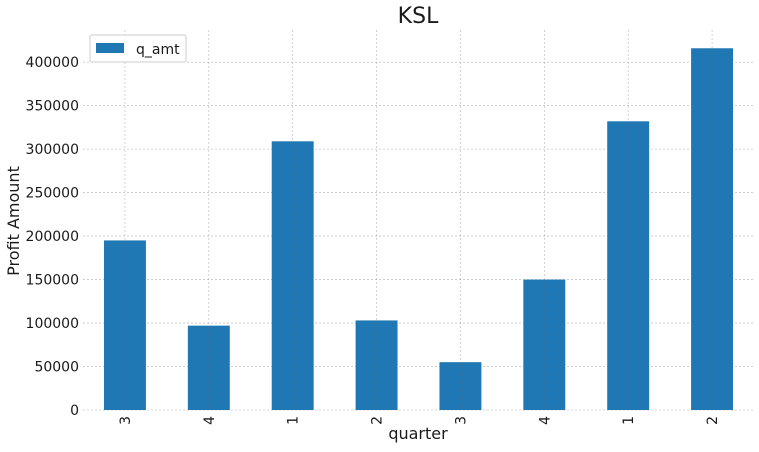 This screenshot has height=452, width=759. Describe the element at coordinates (52, 63) in the screenshot. I see `y-tick-label: 400000` at that location.